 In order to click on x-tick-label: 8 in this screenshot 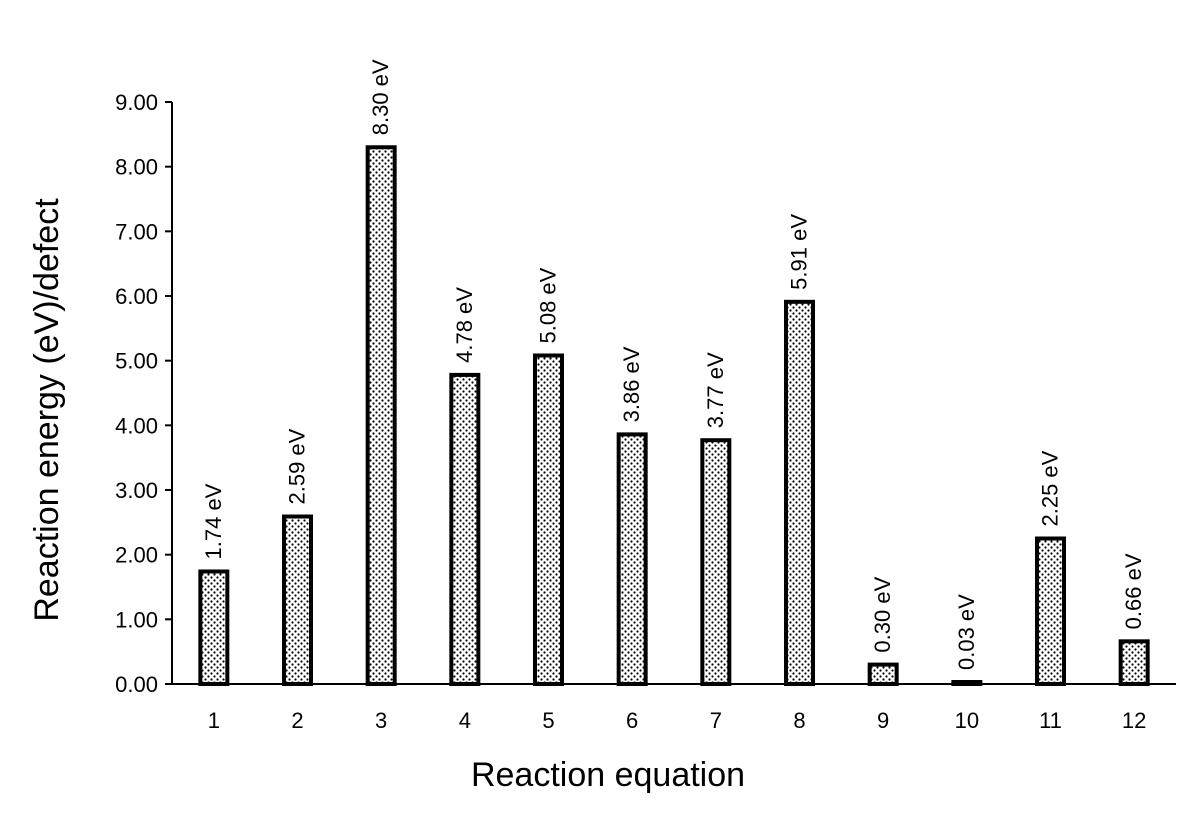, I will do `click(799, 720)`.